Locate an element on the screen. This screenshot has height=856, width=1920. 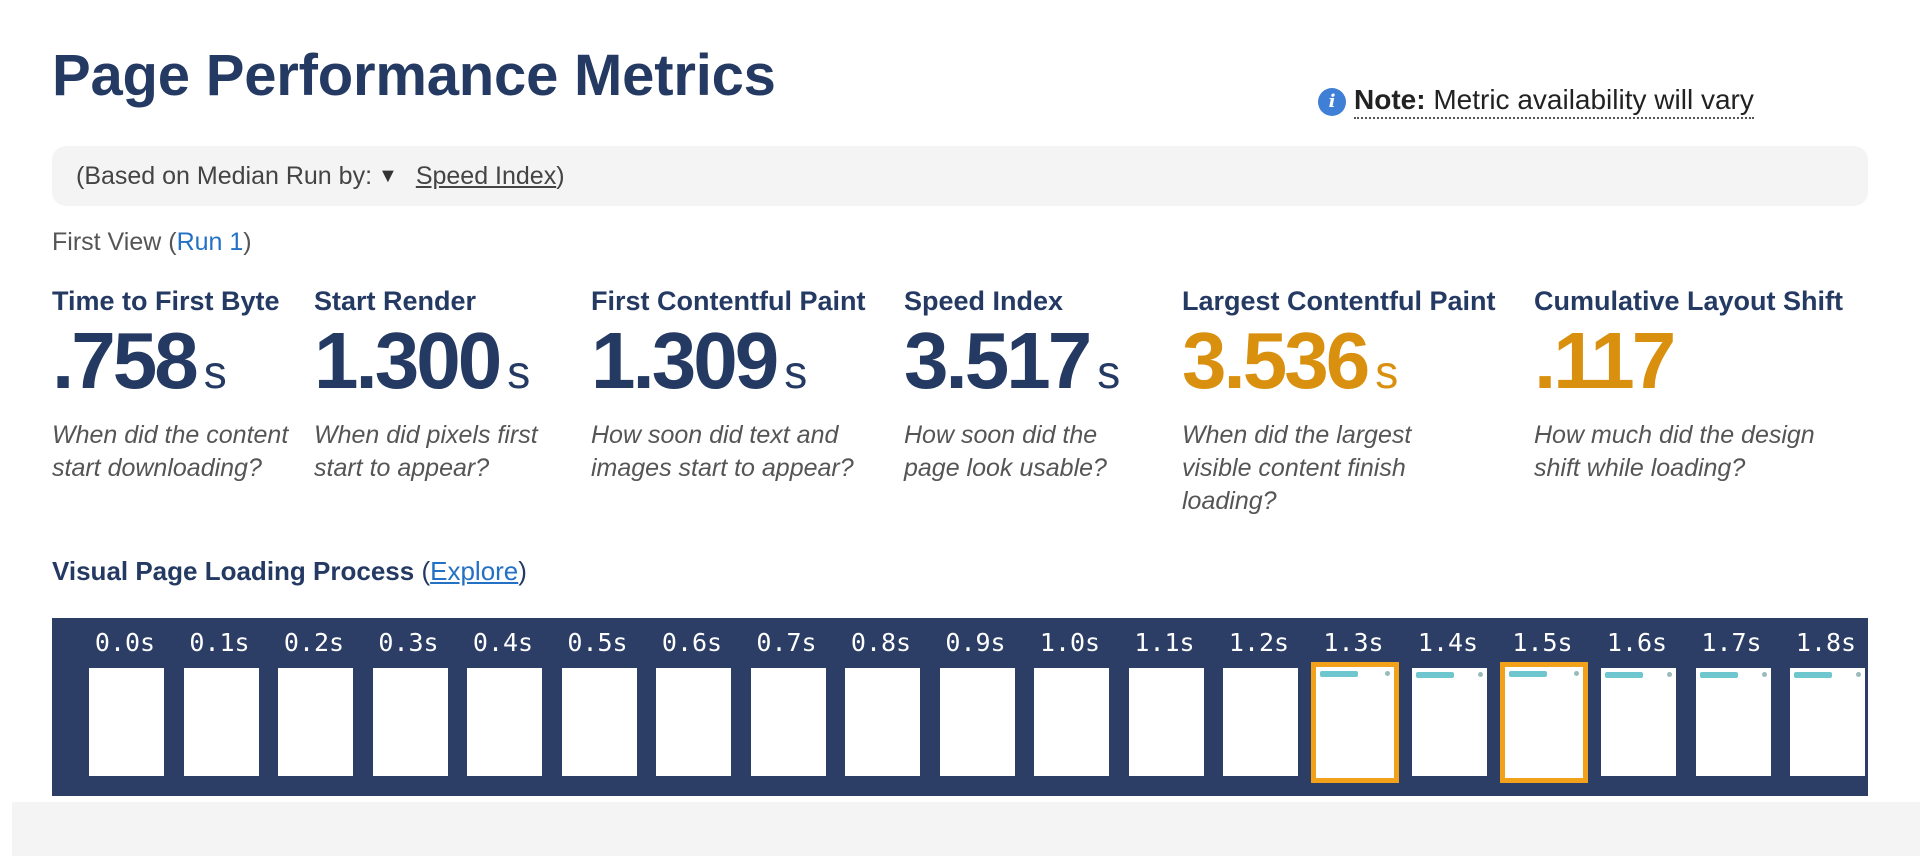
filmstrip-frame: 0.2s is located at coordinates (314, 707).